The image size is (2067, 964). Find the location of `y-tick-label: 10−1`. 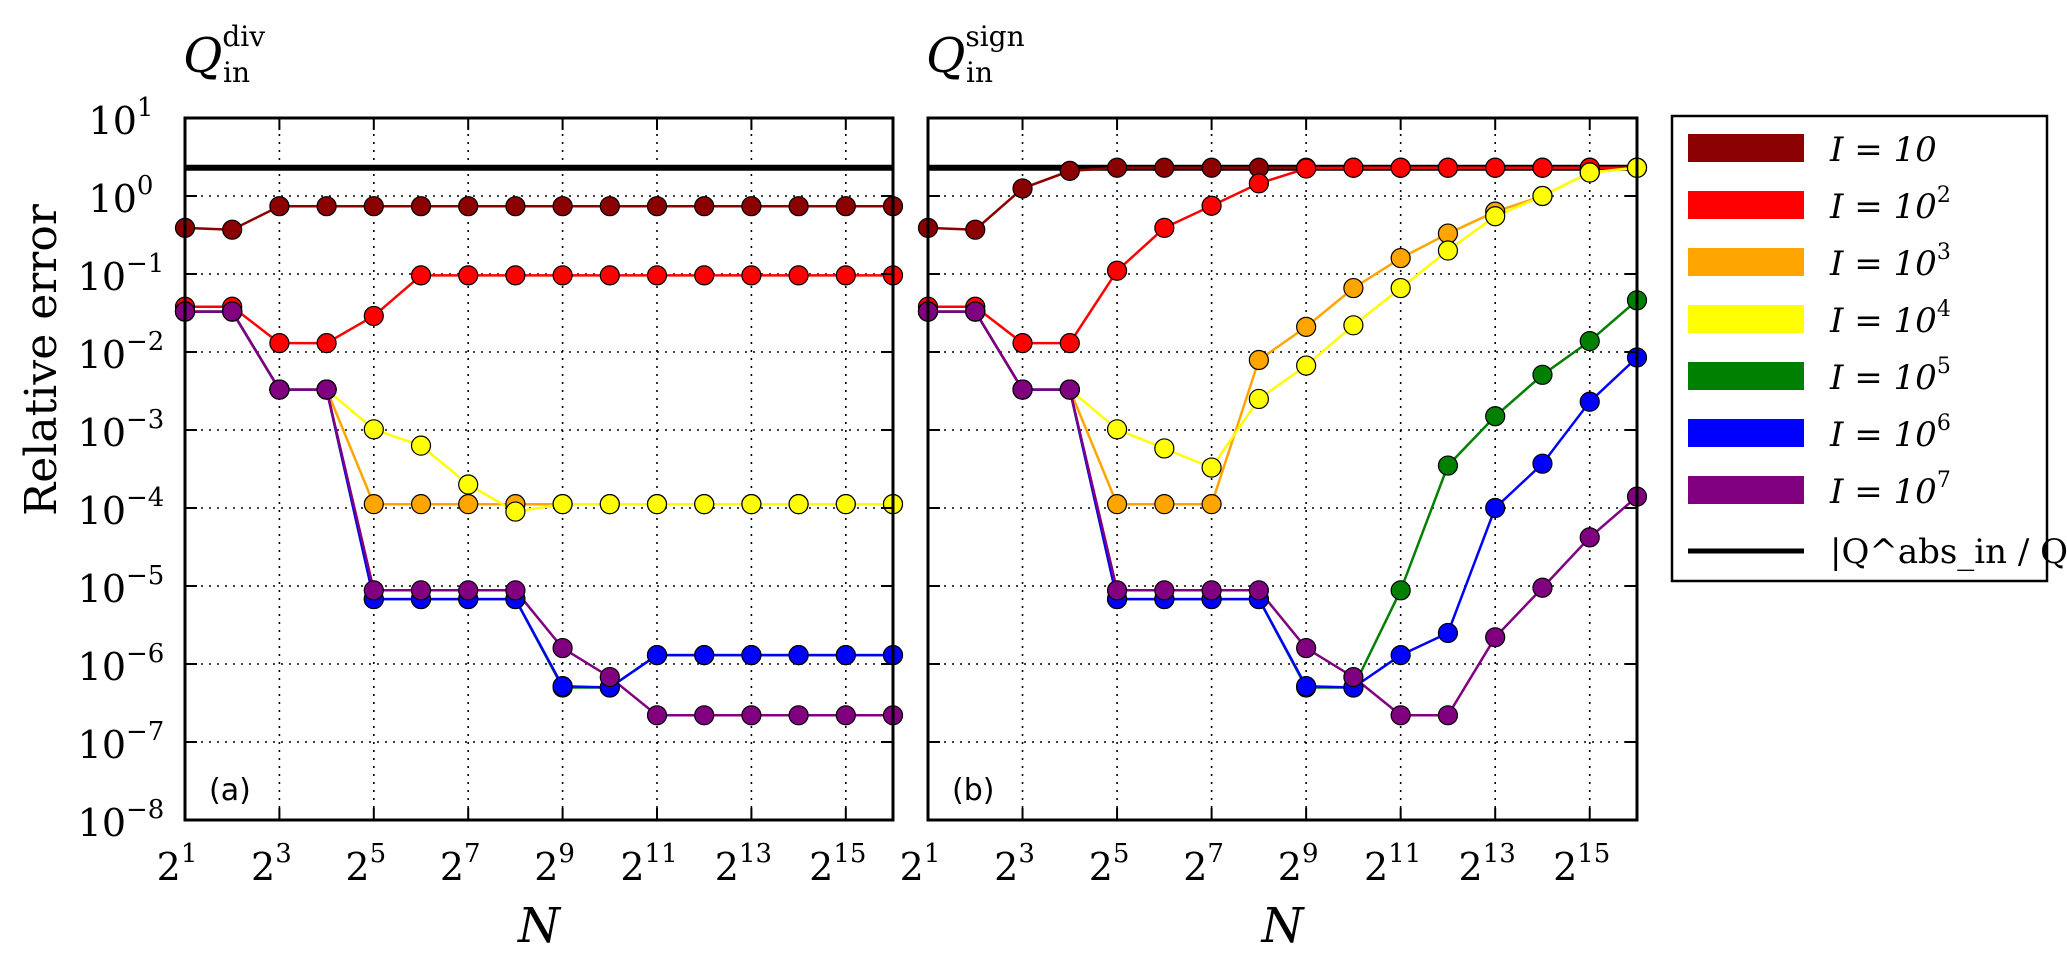

y-tick-label: 10−1 is located at coordinates (121, 274).